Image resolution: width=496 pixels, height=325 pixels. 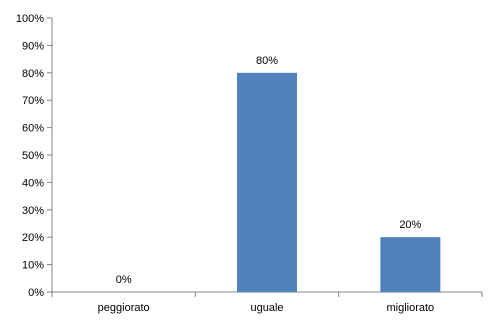 What do you see at coordinates (33, 129) in the screenshot?
I see `y-tick-label: 60%` at bounding box center [33, 129].